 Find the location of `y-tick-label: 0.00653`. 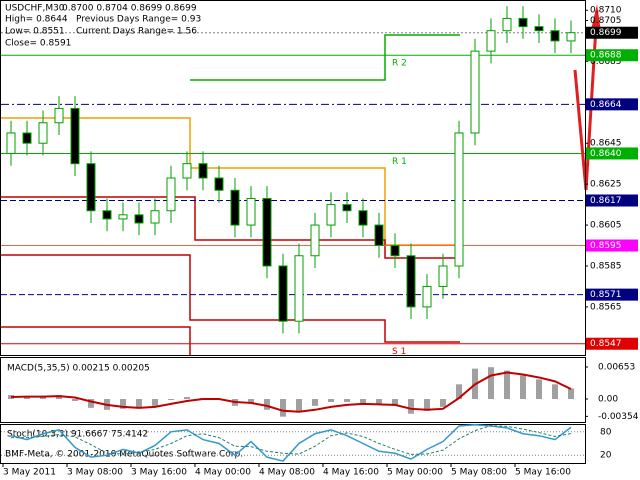

y-tick-label: 0.00653 is located at coordinates (616, 368).